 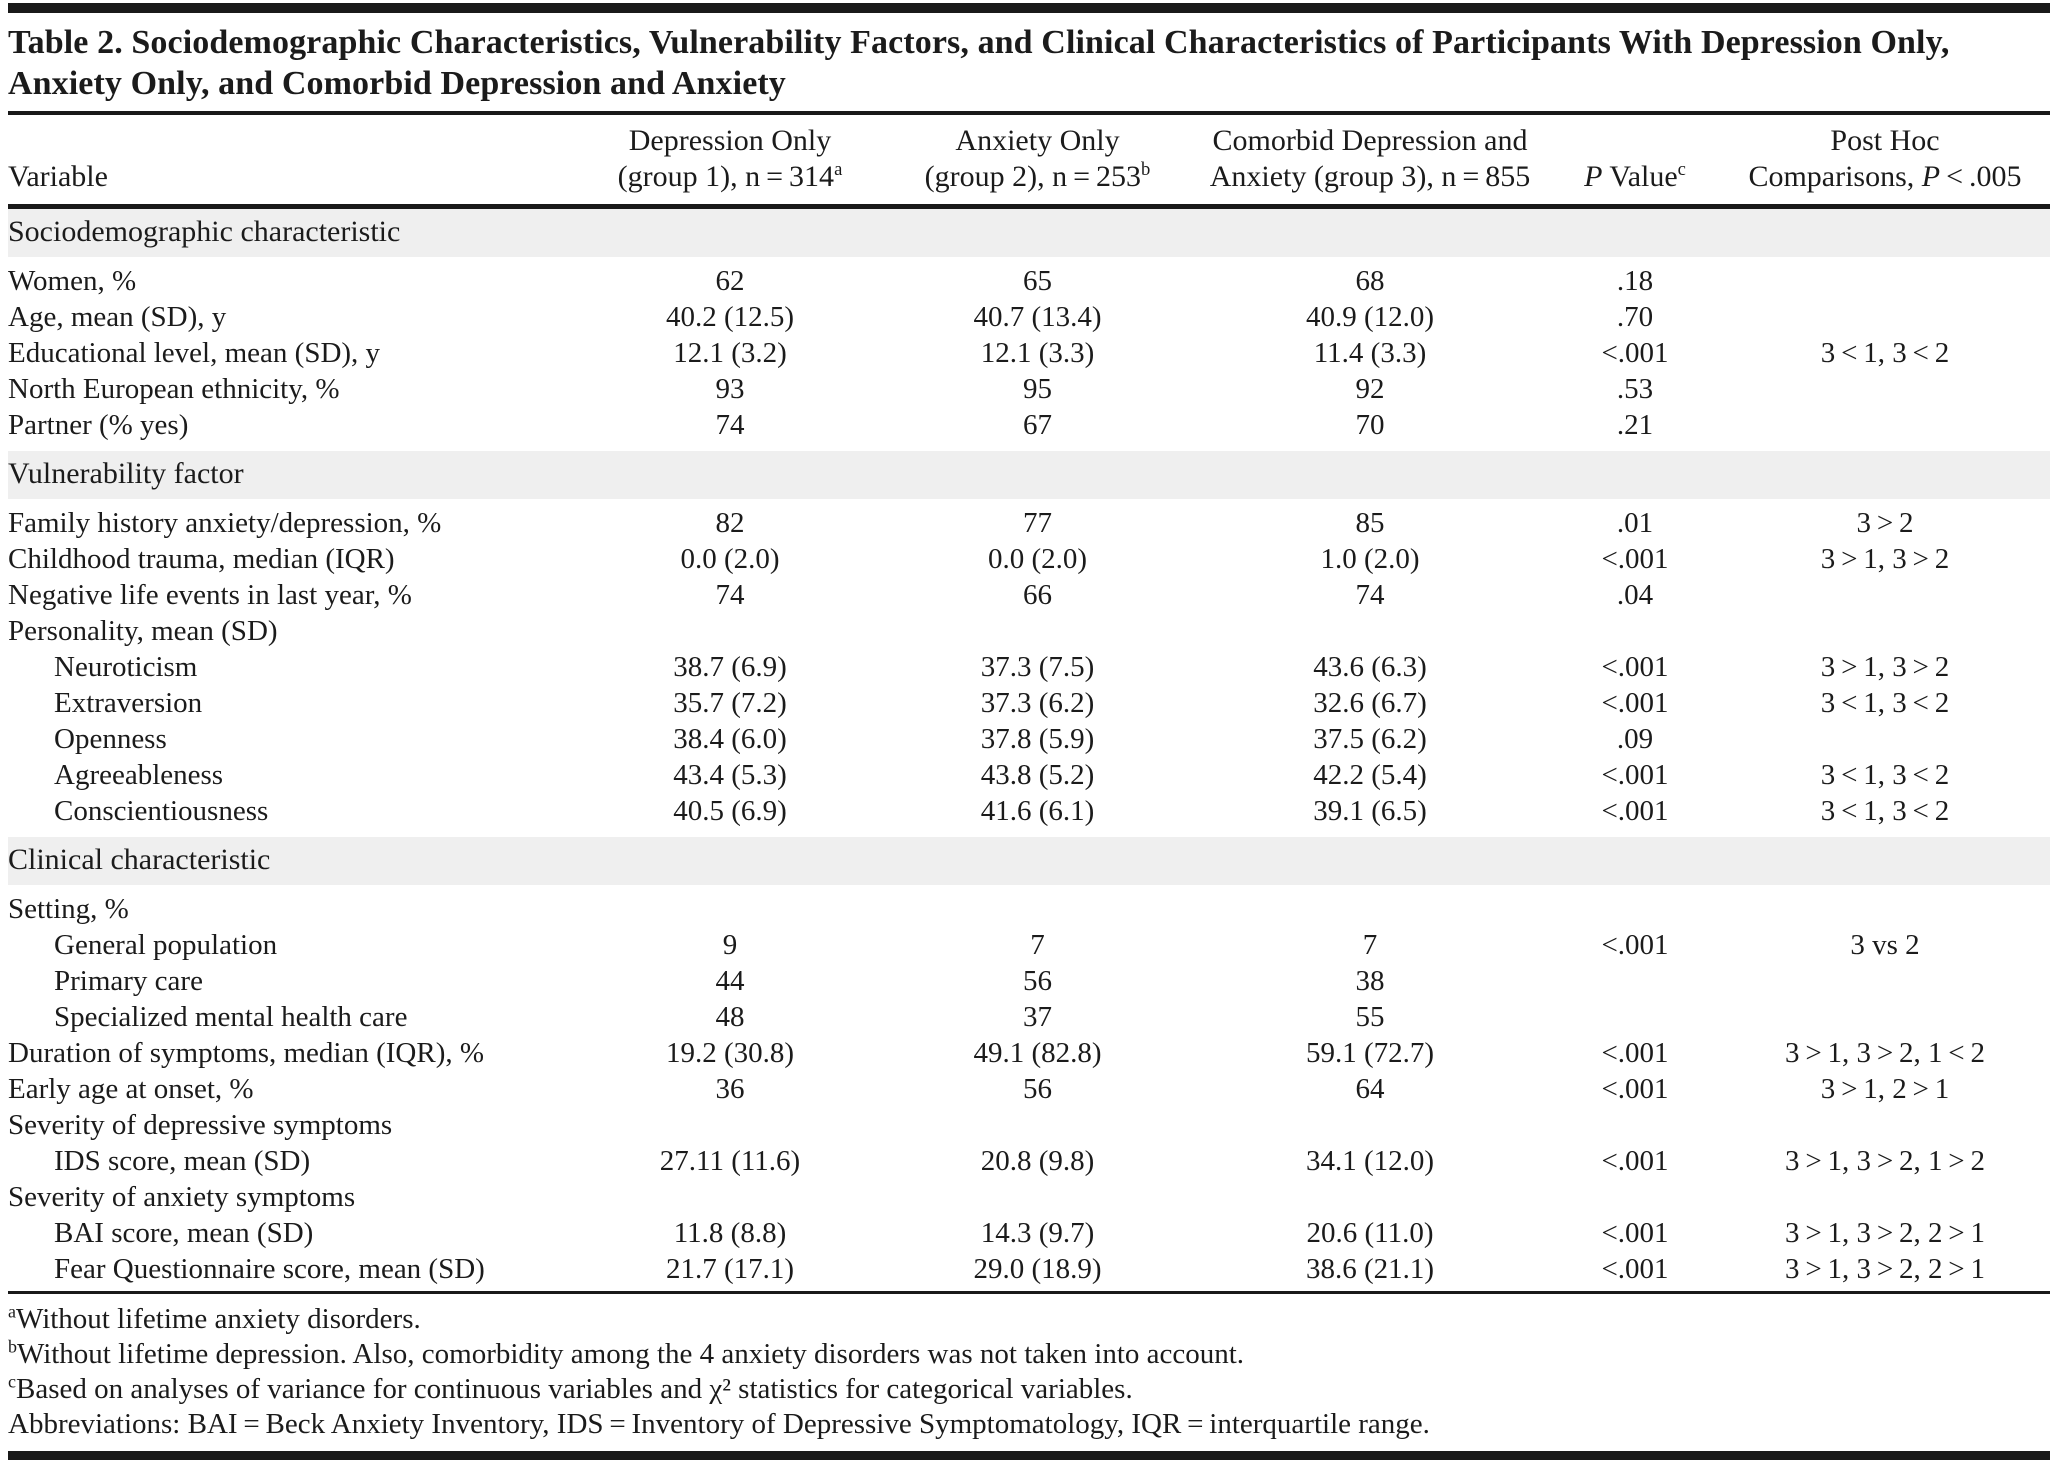 I want to click on column-header-variable: Variable, so click(x=291, y=162).